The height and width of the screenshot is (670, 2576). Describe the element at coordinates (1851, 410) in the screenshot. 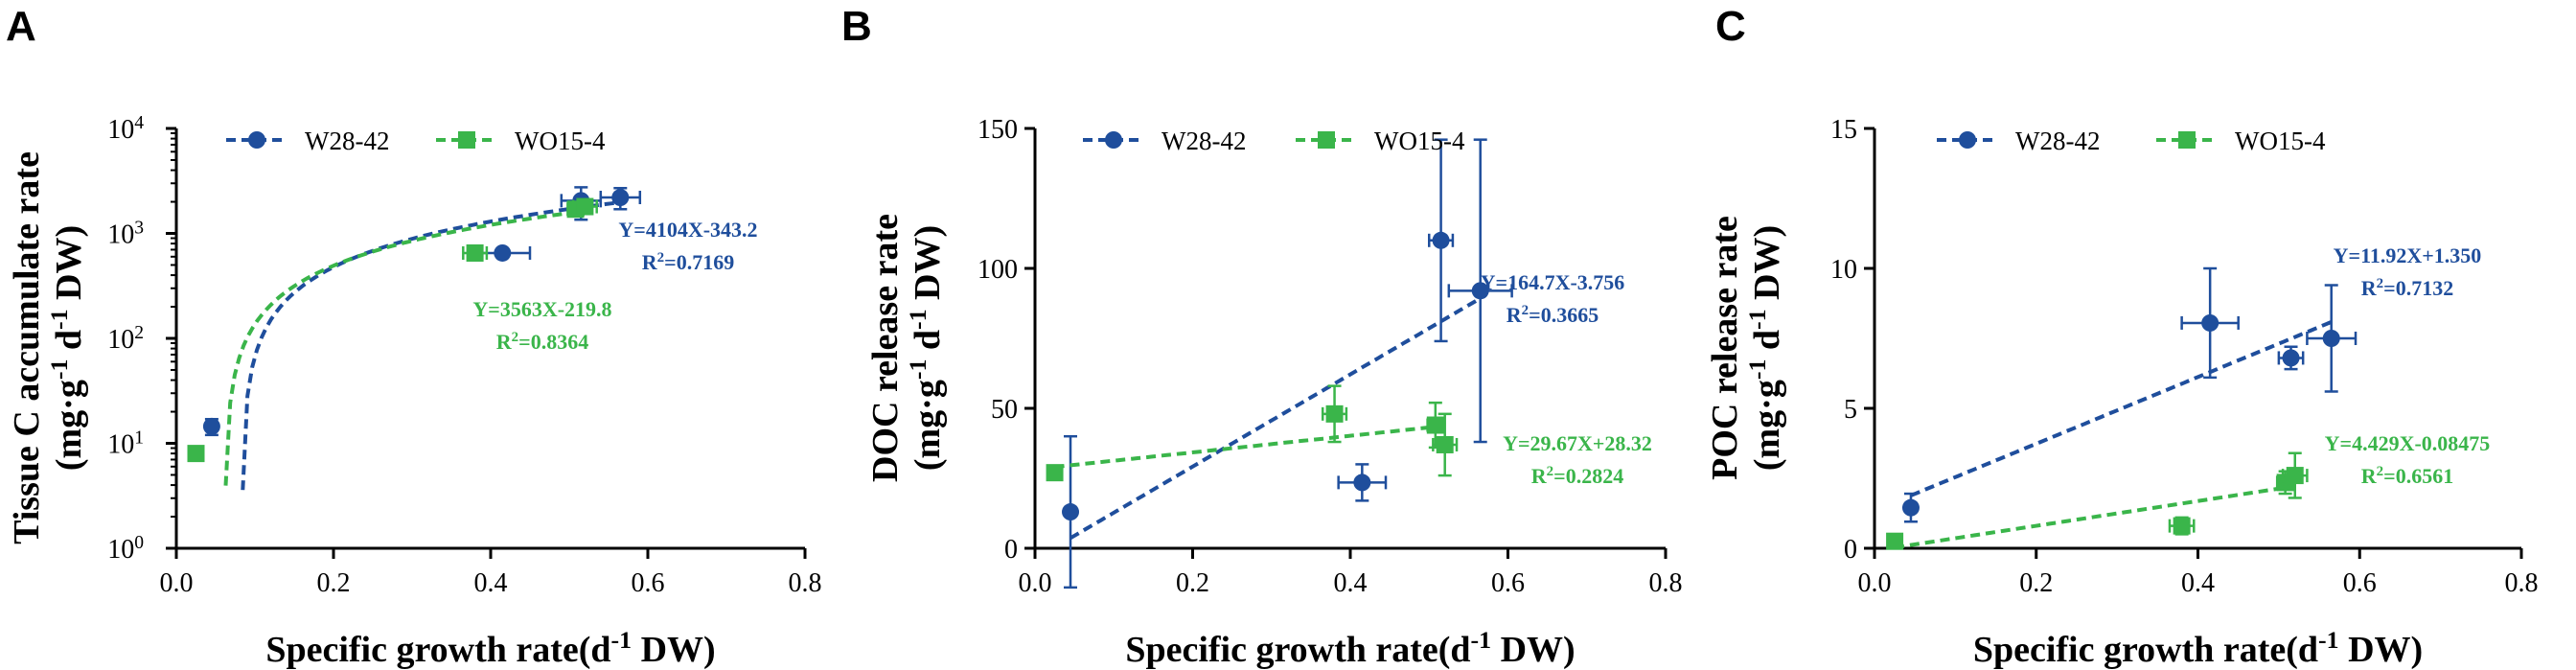

I see `y-tick-label: 5` at that location.